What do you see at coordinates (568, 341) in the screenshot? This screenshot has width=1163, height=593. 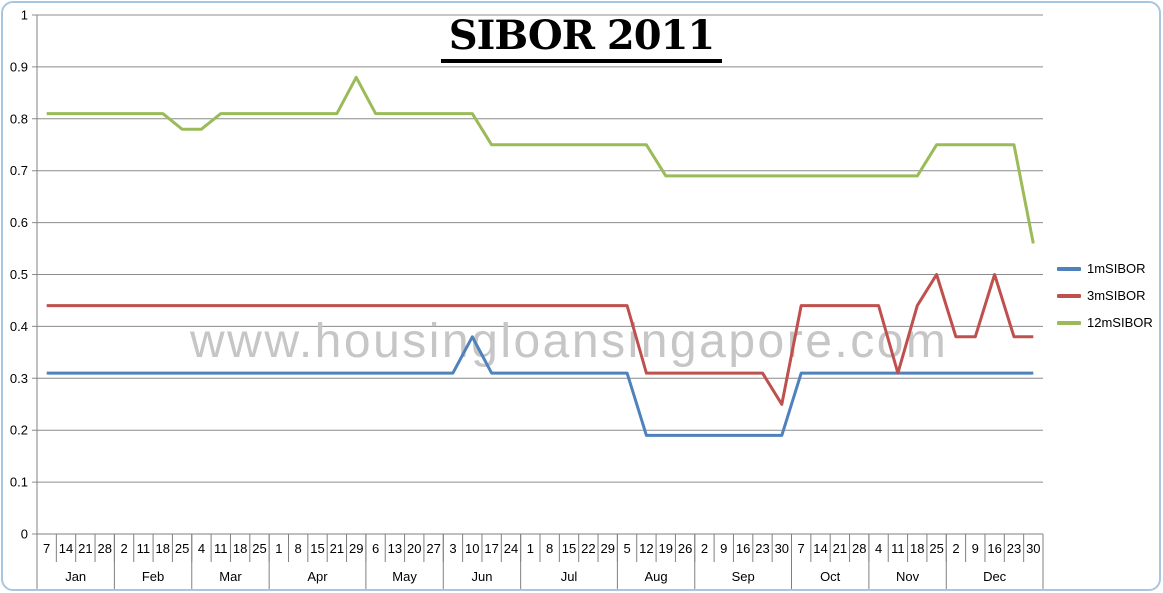 I see `watermark: www.housingloansingapore.com` at bounding box center [568, 341].